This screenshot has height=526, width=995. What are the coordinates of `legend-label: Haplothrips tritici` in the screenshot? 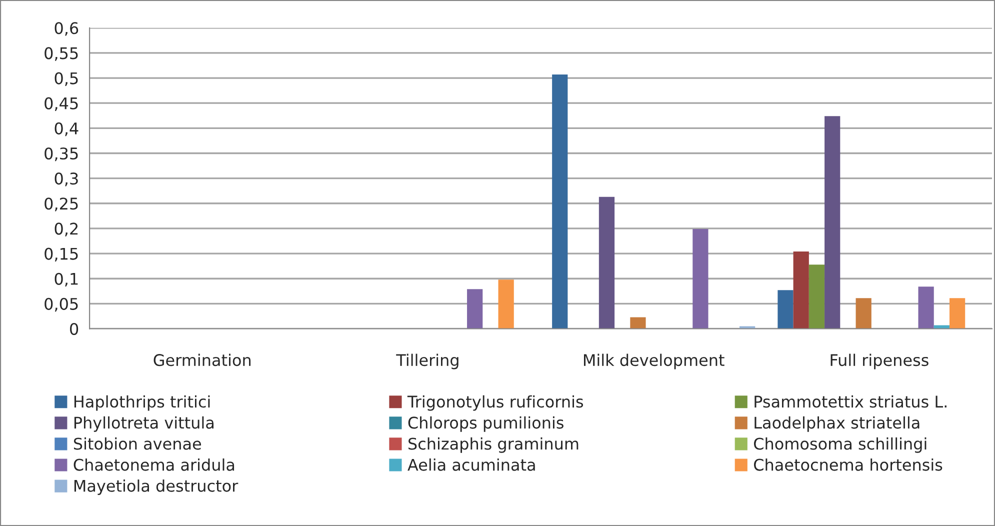 It's located at (142, 403).